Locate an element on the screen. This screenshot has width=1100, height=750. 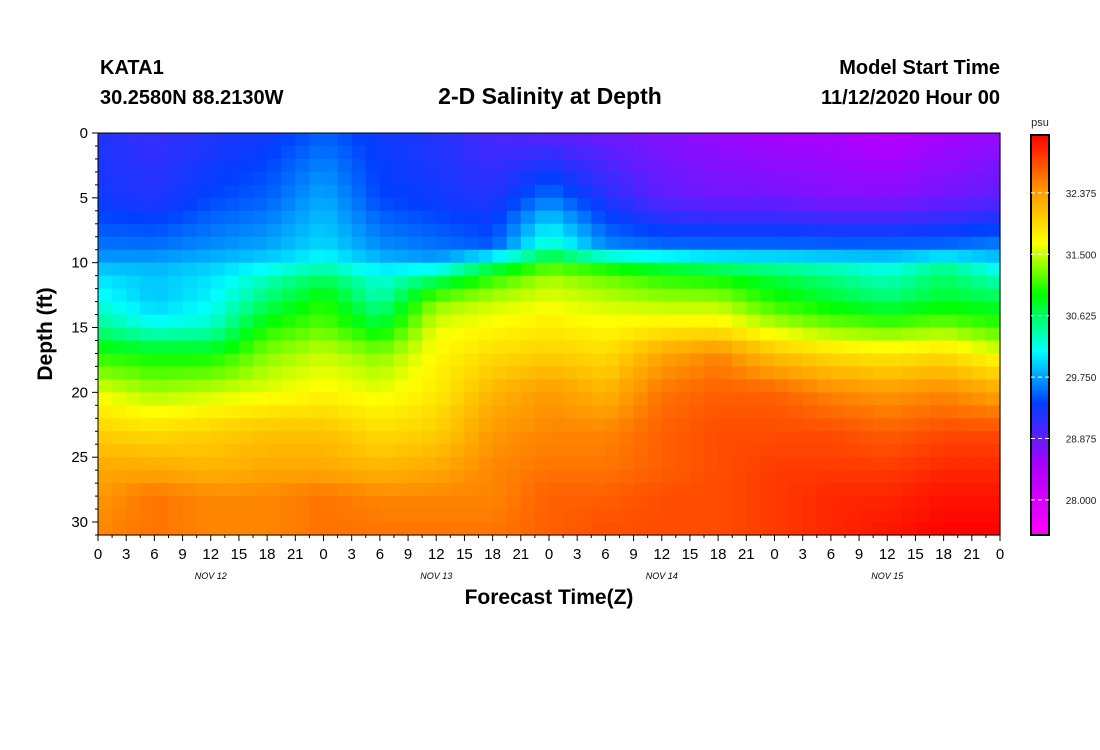
y-axis-label: Depth (ft) is located at coordinates (45, 333).